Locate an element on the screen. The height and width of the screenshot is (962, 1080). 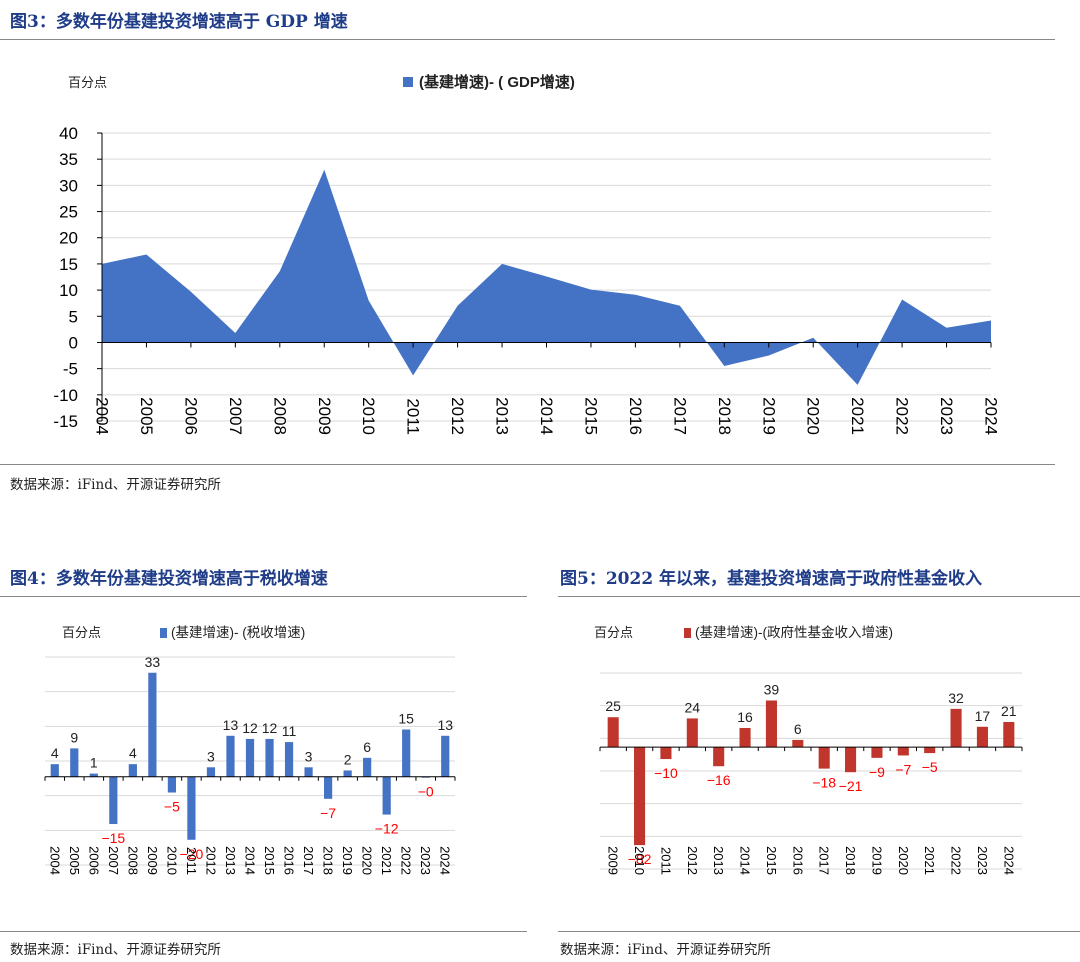
figure-4-x-tick-label: 2012 is located at coordinates (210, 860).